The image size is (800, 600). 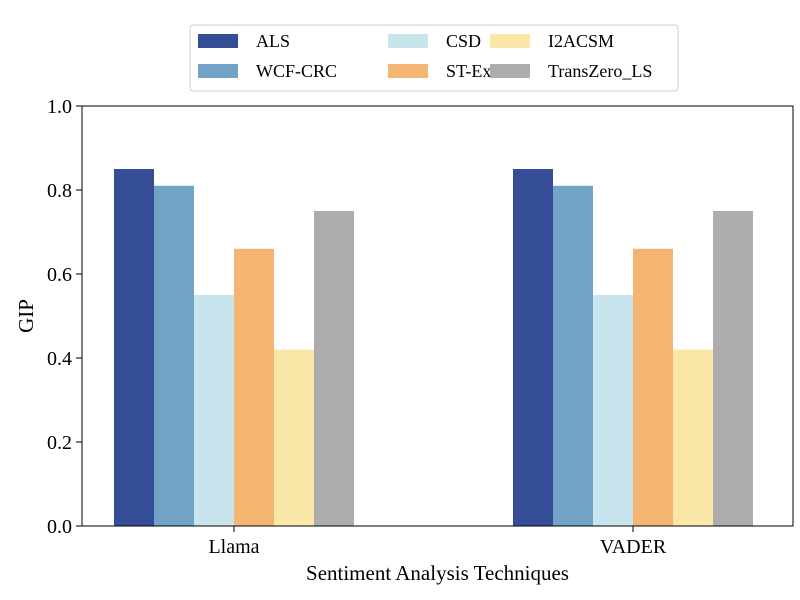 I want to click on legend-label: ST-Exa, so click(x=472, y=71).